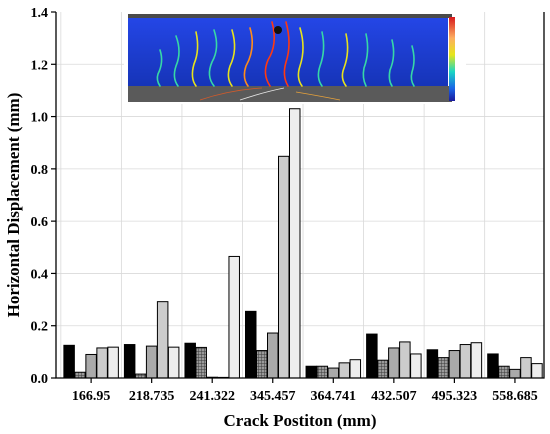 This screenshot has width=550, height=434. I want to click on inset-support-strip, so click(290, 94).